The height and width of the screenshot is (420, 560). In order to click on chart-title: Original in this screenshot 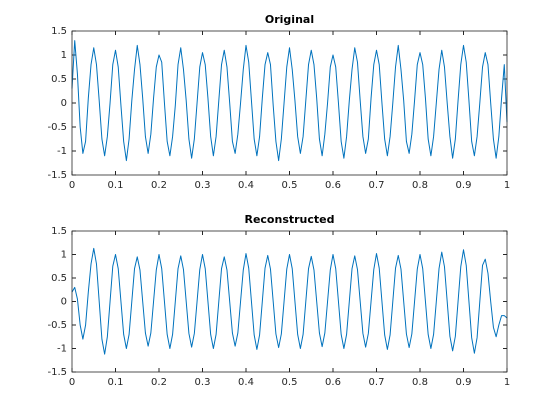, I will do `click(289, 19)`.